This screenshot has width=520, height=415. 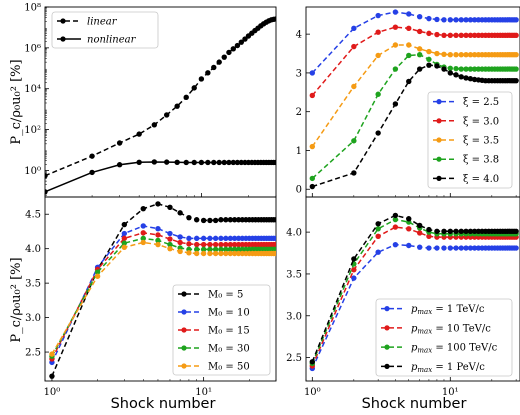 What do you see at coordinates (451, 329) in the screenshot?
I see `legend-label: pmax = 10 TeV/c` at bounding box center [451, 329].